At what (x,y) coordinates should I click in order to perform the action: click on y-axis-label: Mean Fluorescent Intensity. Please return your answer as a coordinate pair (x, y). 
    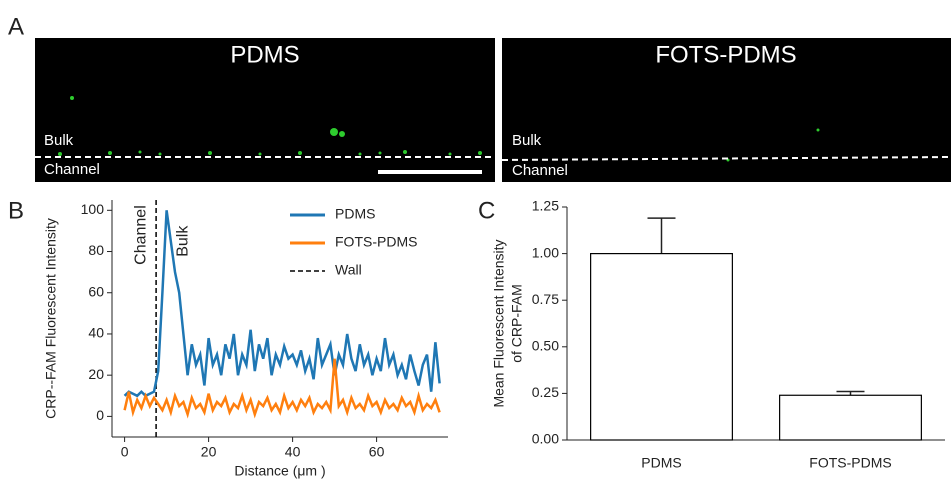
    Looking at the image, I should click on (499, 323).